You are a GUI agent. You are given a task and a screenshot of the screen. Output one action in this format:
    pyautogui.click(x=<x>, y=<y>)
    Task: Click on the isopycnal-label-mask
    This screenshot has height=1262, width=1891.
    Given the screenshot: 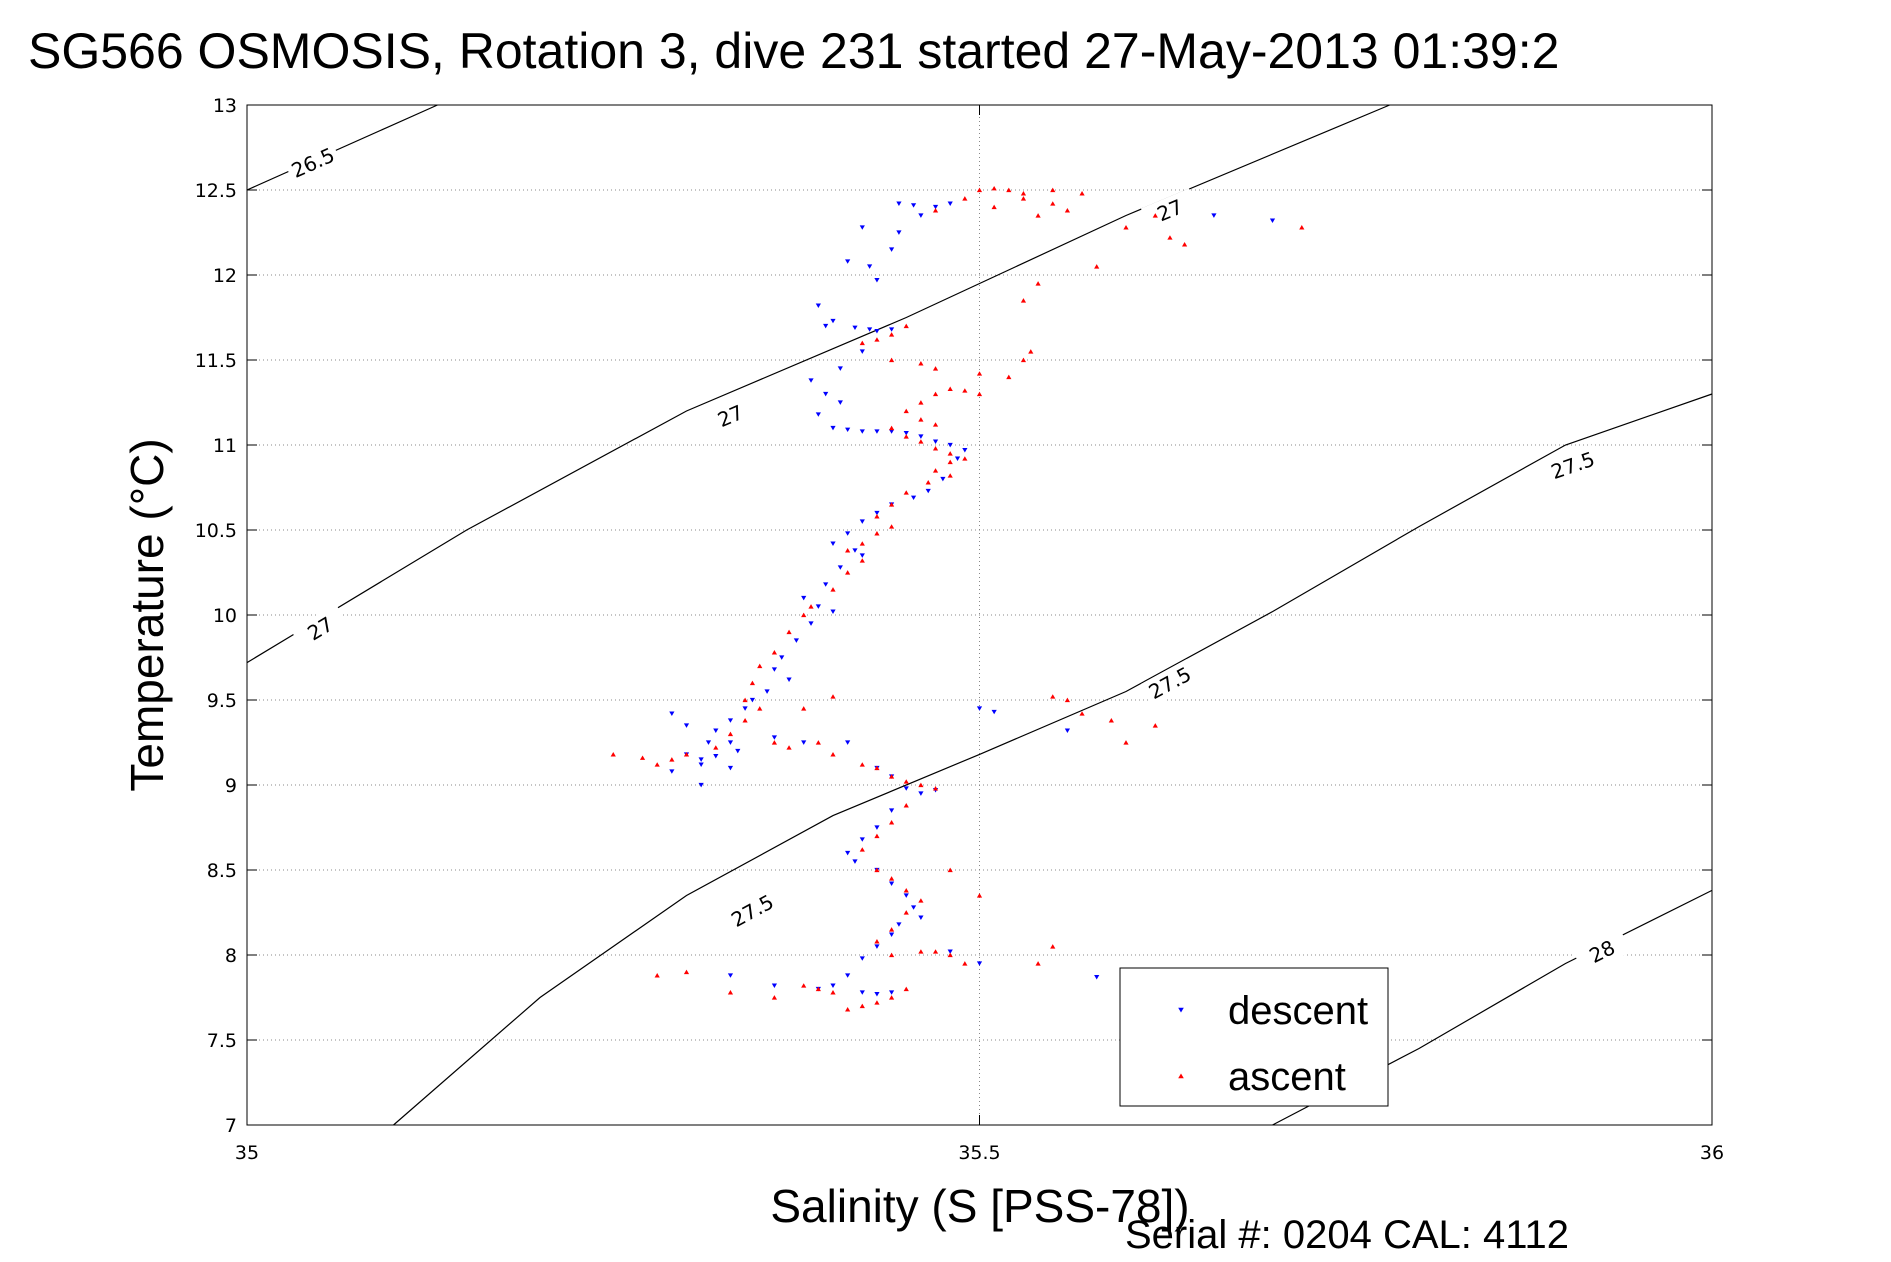 What is the action you would take?
    pyautogui.click(x=1170, y=683)
    